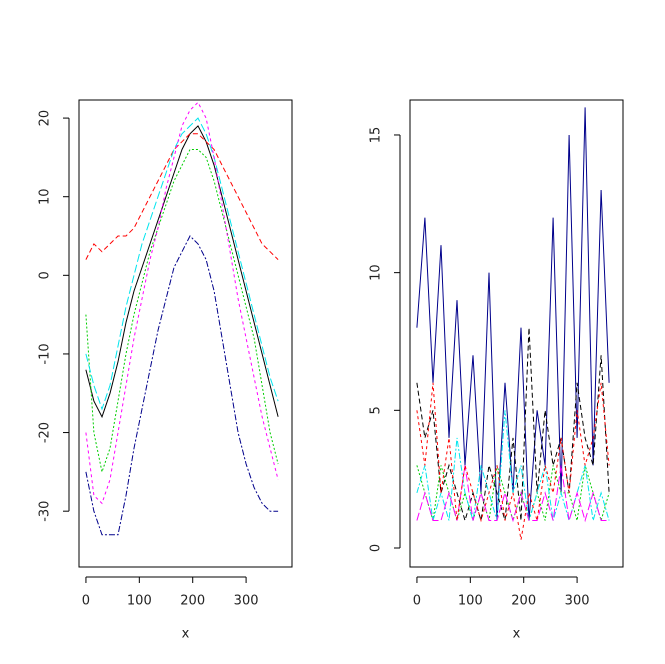 This screenshot has width=665, height=664. Describe the element at coordinates (376, 135) in the screenshot. I see `y-tick-label: 15` at that location.